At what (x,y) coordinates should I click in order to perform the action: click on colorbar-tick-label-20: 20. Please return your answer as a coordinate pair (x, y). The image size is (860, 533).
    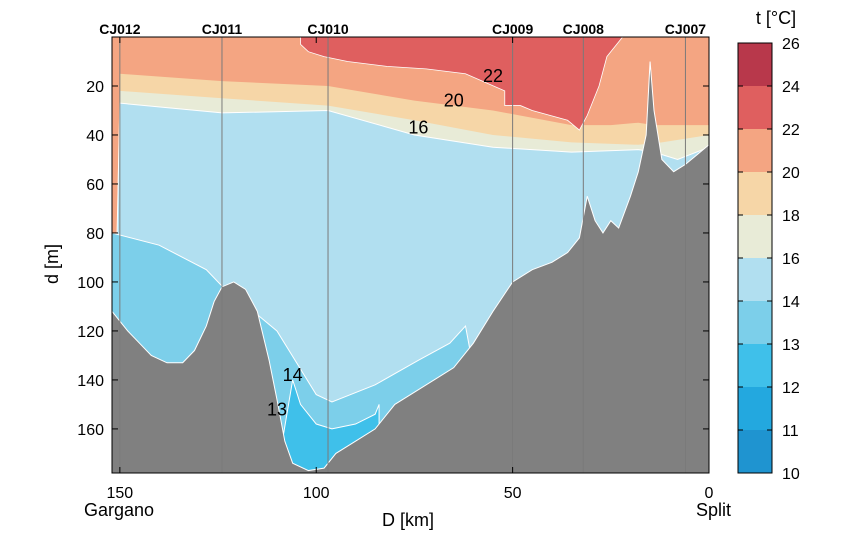
    Looking at the image, I should click on (791, 173).